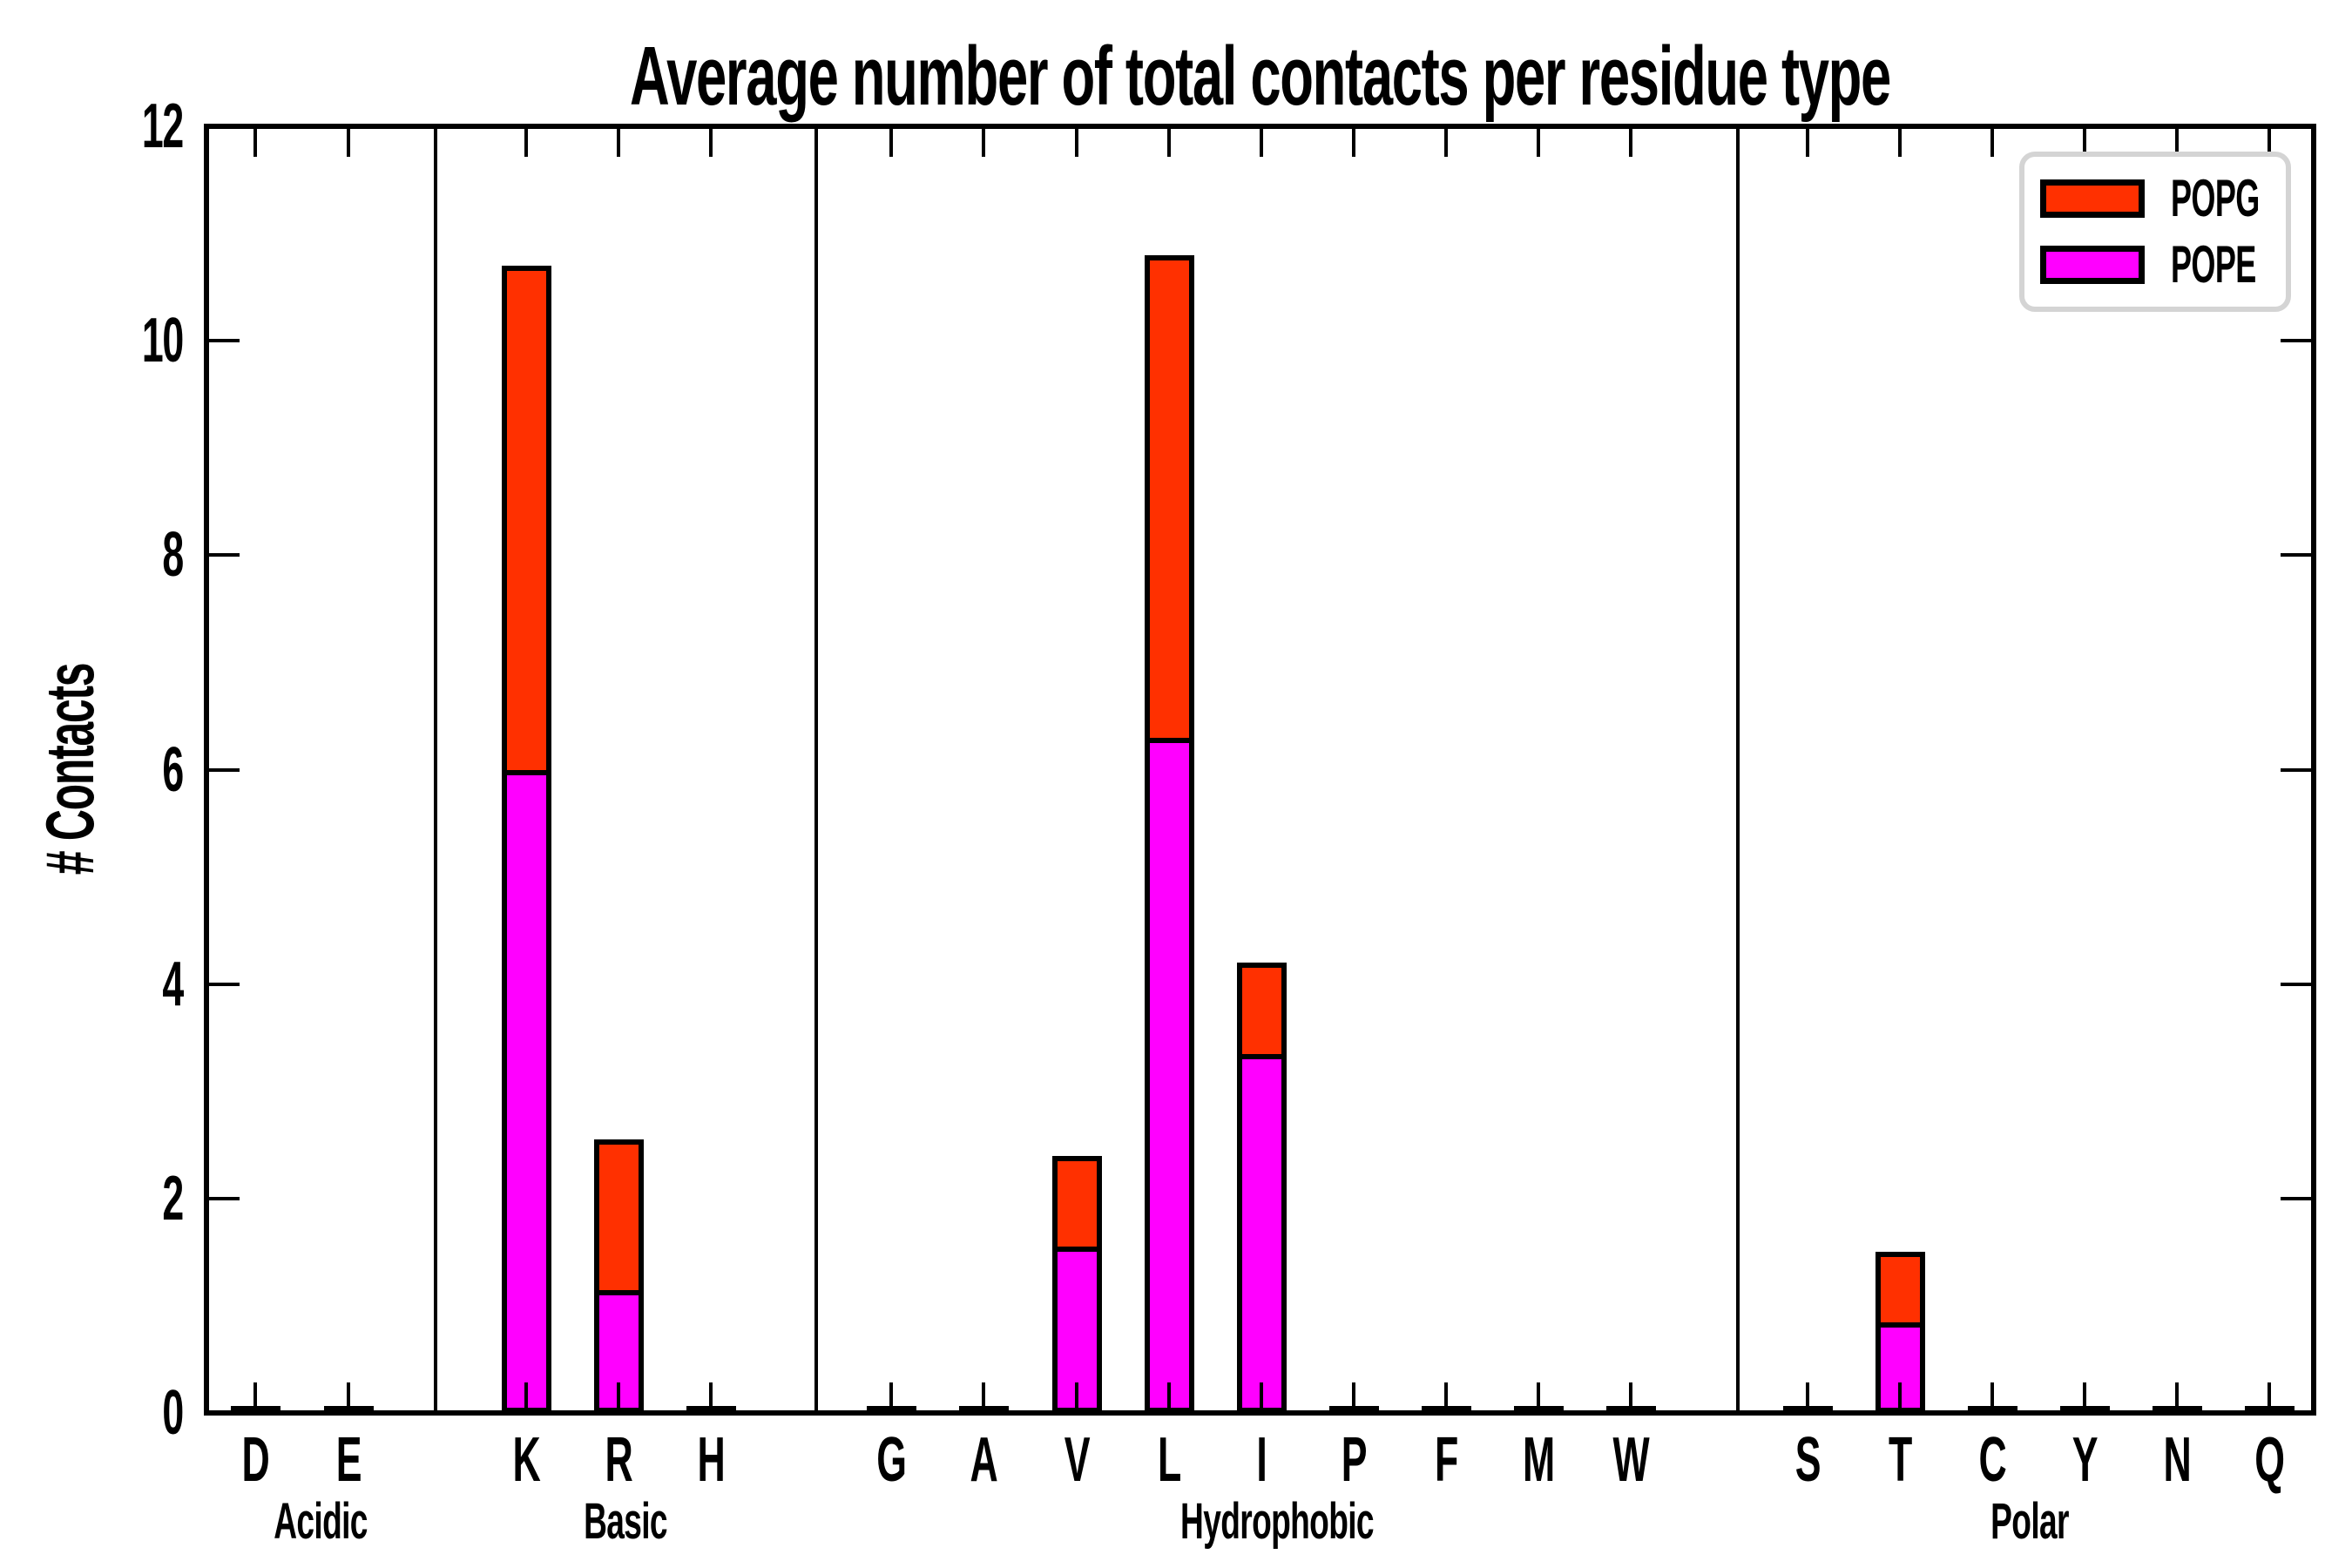 The image size is (2352, 1568). What do you see at coordinates (162, 341) in the screenshot?
I see `y-tick-label-10: 10` at bounding box center [162, 341].